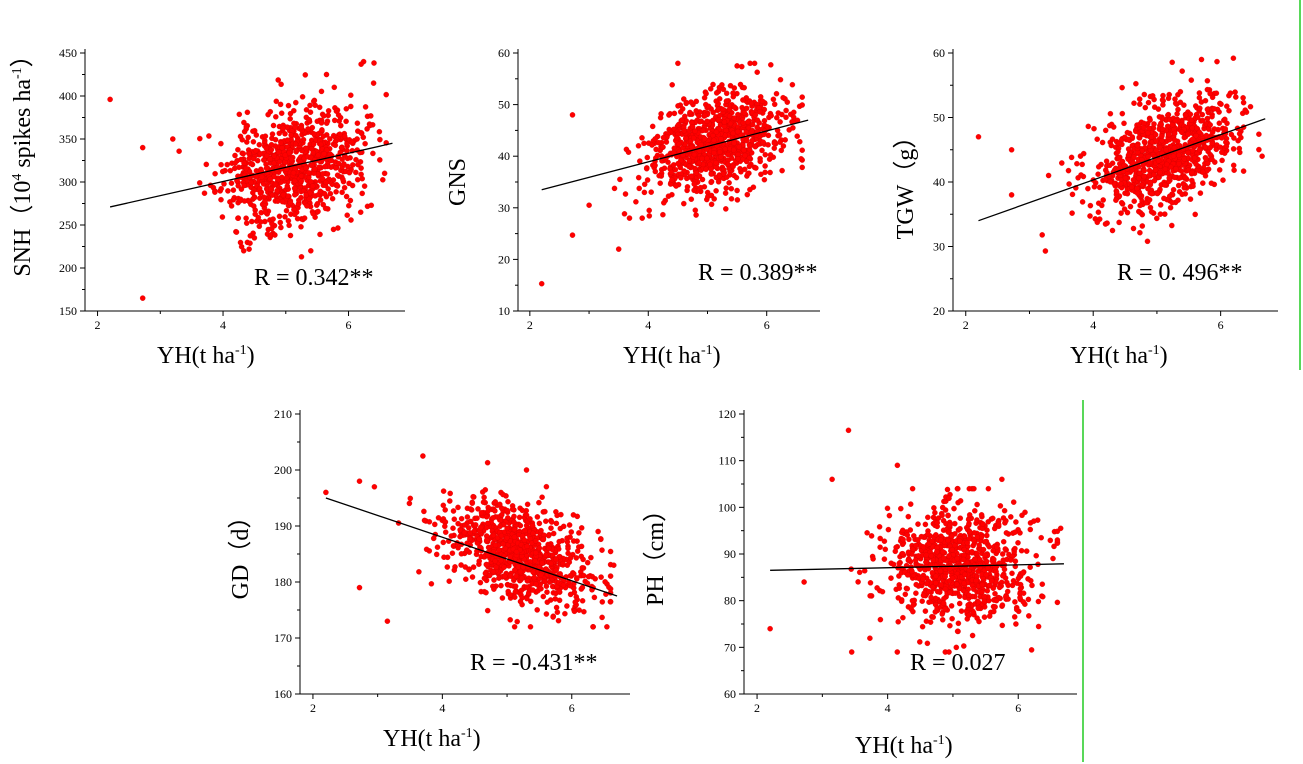 The image size is (1303, 764). What do you see at coordinates (283, 638) in the screenshot?
I see `y-tick-label: 170` at bounding box center [283, 638].